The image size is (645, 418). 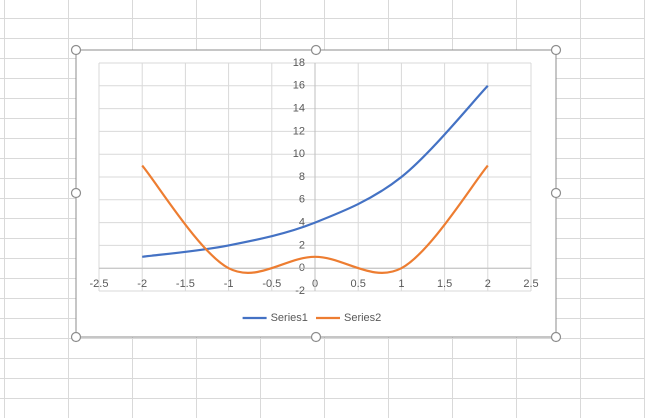 What do you see at coordinates (300, 291) in the screenshot?
I see `y-tick-label: -2` at bounding box center [300, 291].